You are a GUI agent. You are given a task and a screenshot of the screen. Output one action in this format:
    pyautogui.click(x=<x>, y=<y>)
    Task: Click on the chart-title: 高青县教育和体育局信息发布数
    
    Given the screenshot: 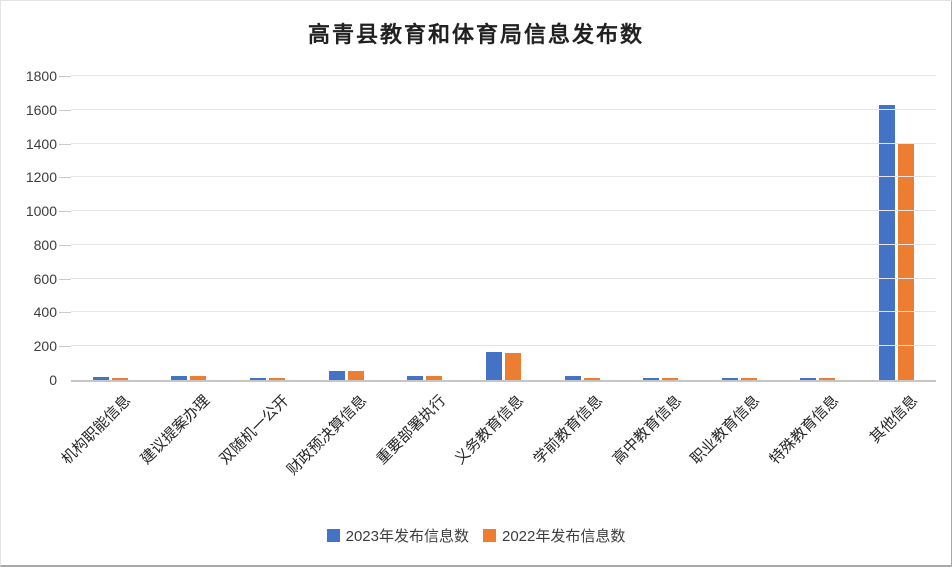 What is the action you would take?
    pyautogui.click(x=475, y=34)
    